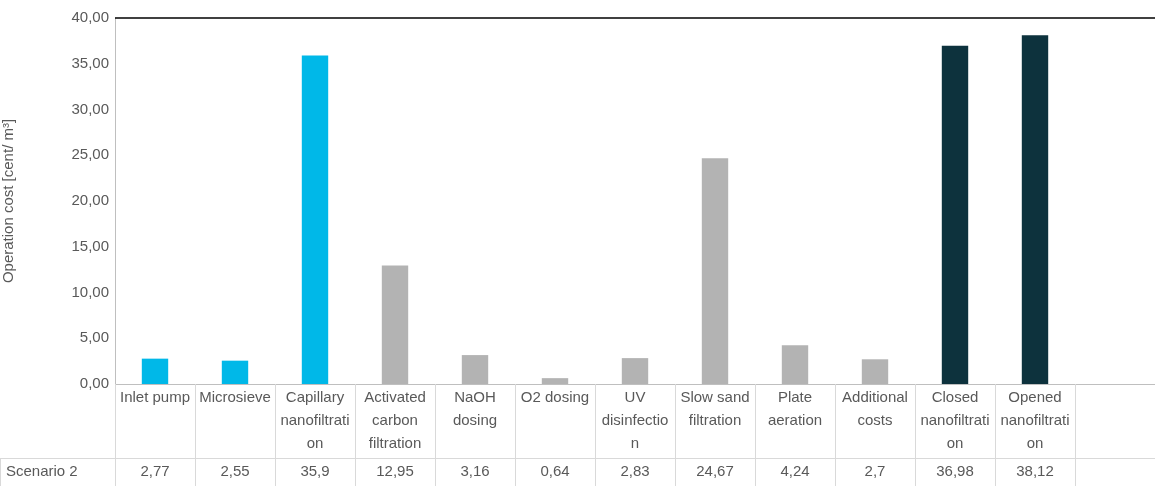 The height and width of the screenshot is (486, 1155). Describe the element at coordinates (475, 408) in the screenshot. I see `x-tick-label: NaOH dosing` at that location.